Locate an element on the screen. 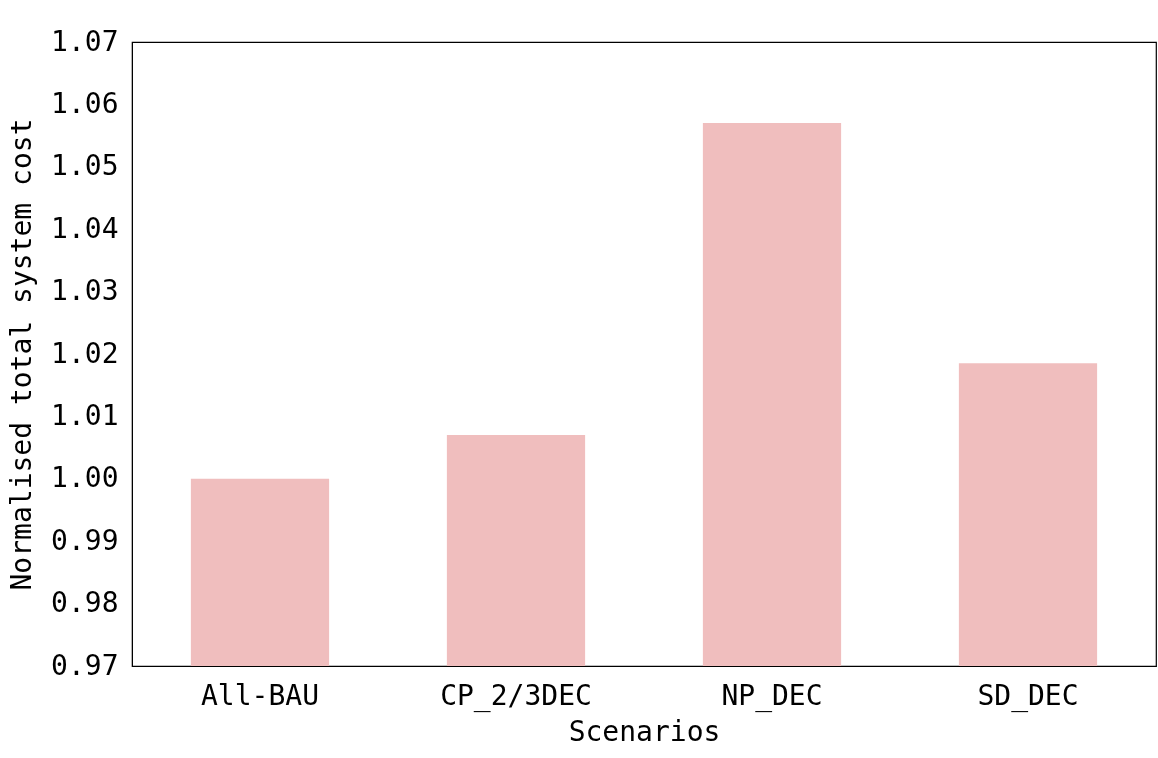 Image resolution: width=1158 pixels, height=758 pixels. y-tick-label: 1.06 is located at coordinates (85, 103).